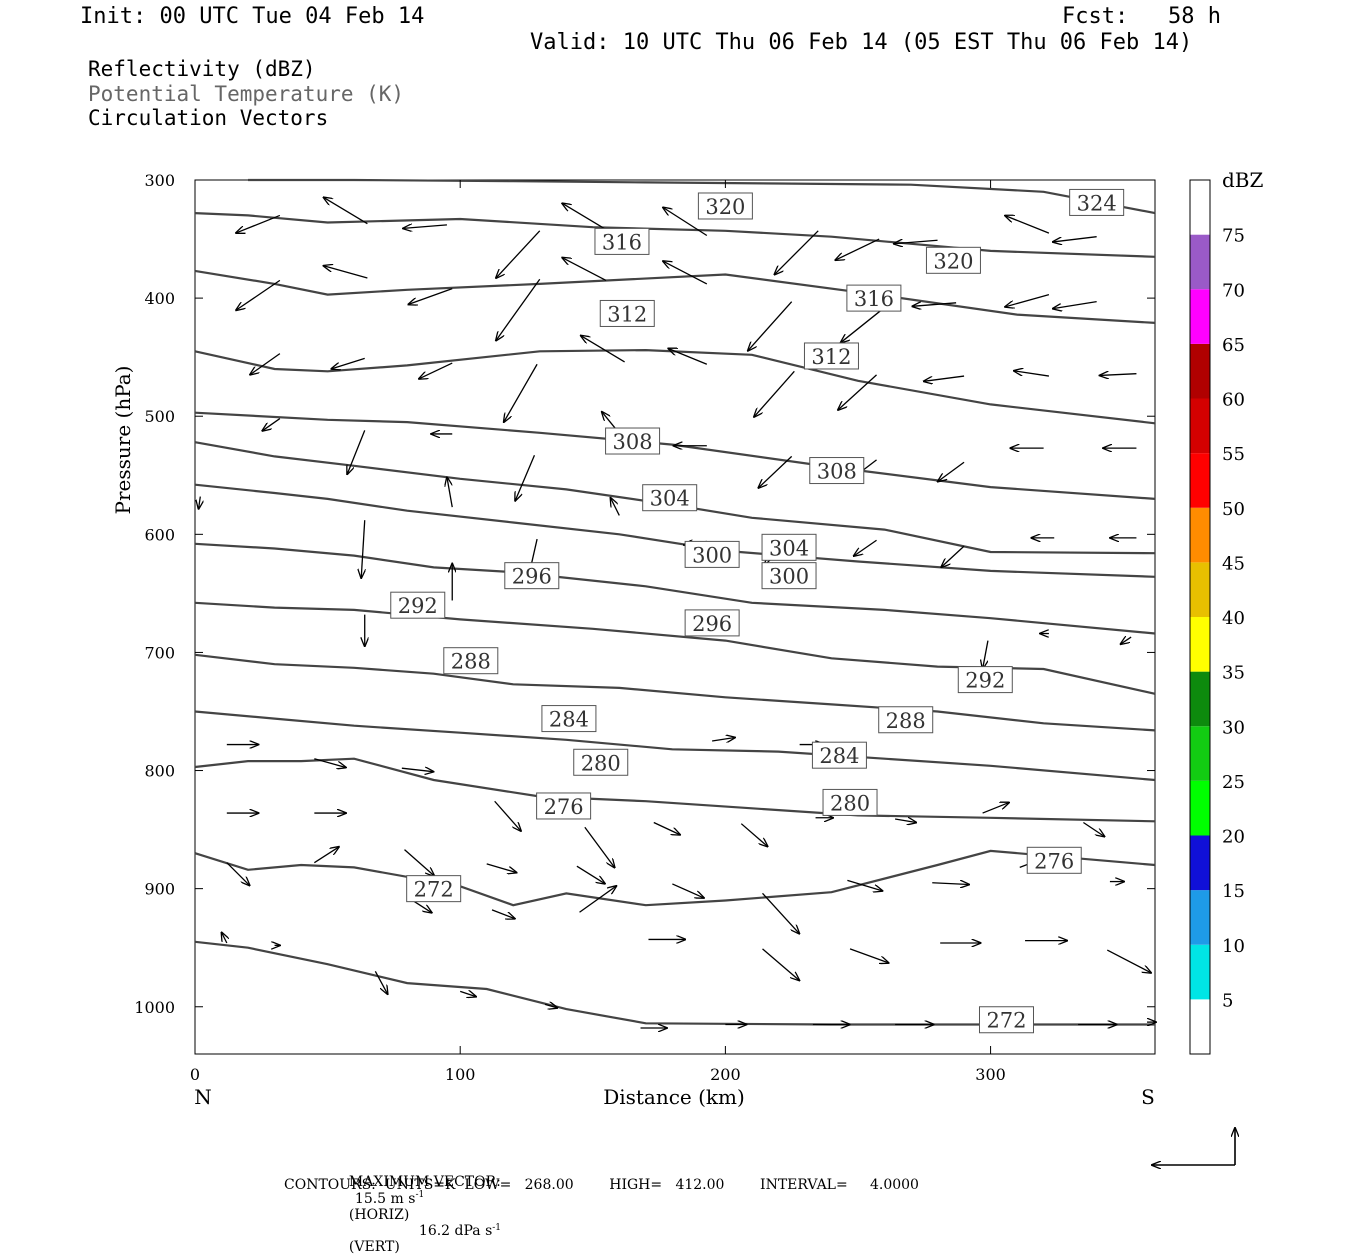 This screenshot has width=1350, height=1255. What do you see at coordinates (1006, 1020) in the screenshot?
I see `contour-label: 272` at bounding box center [1006, 1020].